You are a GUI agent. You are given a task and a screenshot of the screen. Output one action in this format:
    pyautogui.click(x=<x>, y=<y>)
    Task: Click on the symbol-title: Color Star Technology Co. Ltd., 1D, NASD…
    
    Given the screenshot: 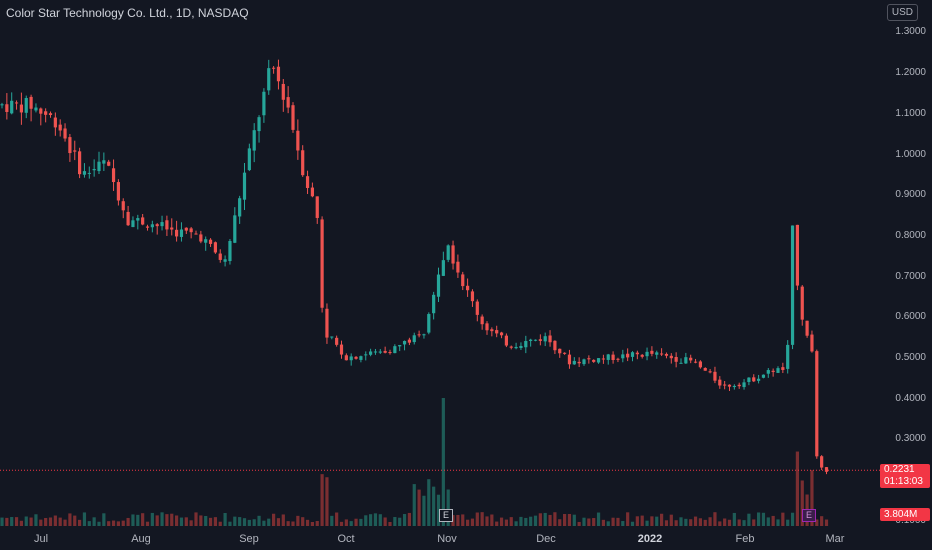 What is the action you would take?
    pyautogui.click(x=127, y=13)
    